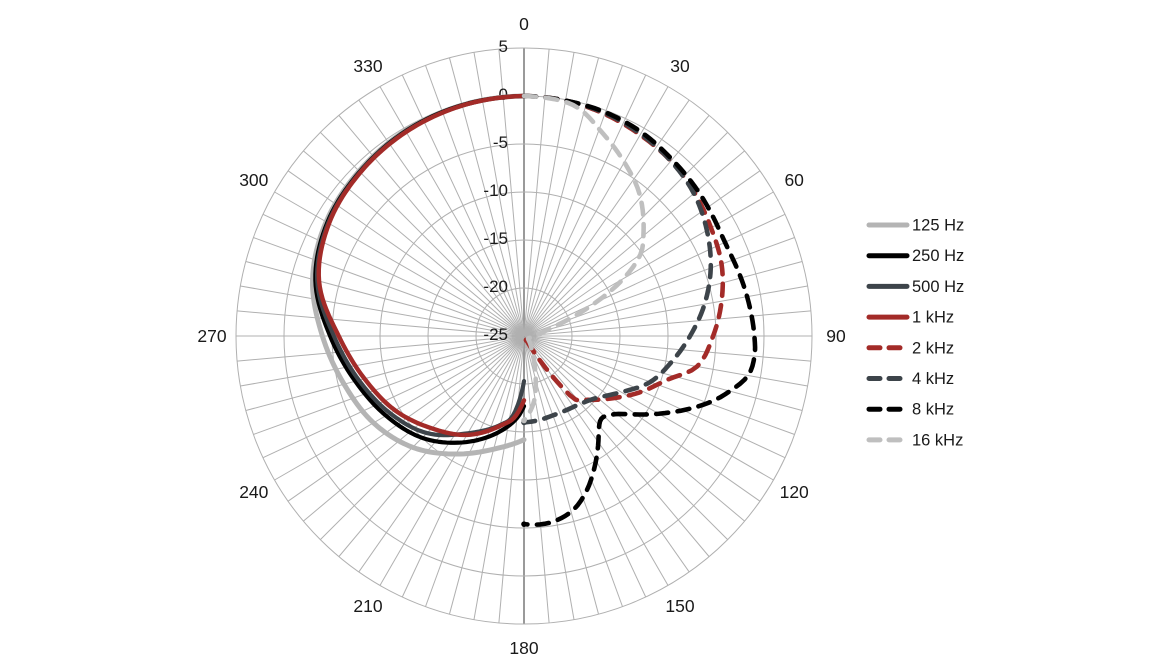 The width and height of the screenshot is (1174, 667). I want to click on angular-tick-label: 240, so click(253, 492).